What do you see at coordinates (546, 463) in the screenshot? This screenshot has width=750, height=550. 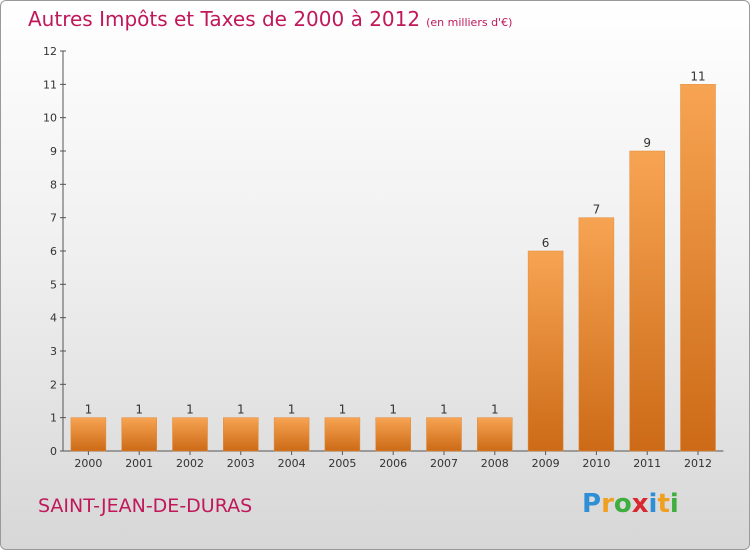 I see `x-tick-label-2009: 2009` at bounding box center [546, 463].